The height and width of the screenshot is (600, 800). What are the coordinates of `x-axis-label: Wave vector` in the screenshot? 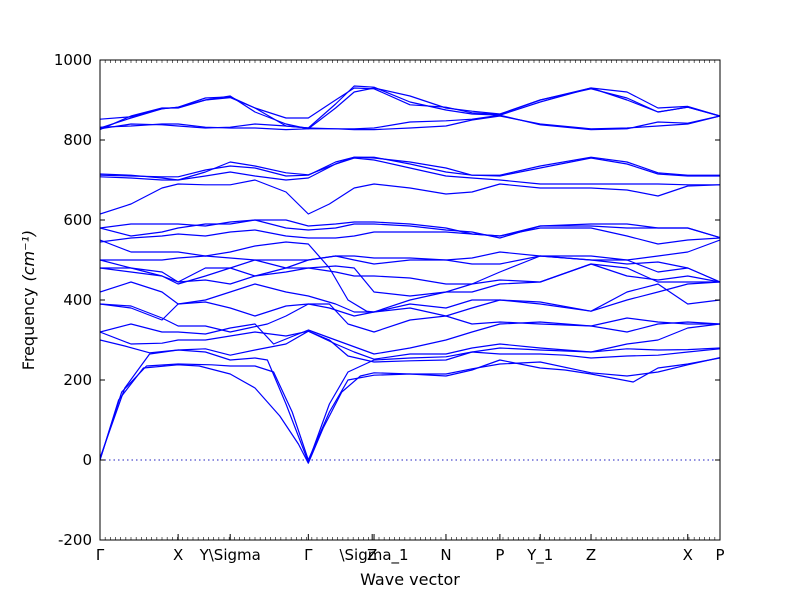 It's located at (410, 579).